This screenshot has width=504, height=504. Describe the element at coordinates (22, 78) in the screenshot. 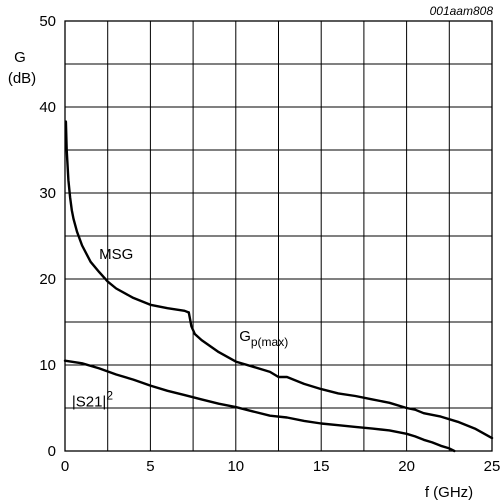

I see `y-axis-title-line2: (dB)` at that location.